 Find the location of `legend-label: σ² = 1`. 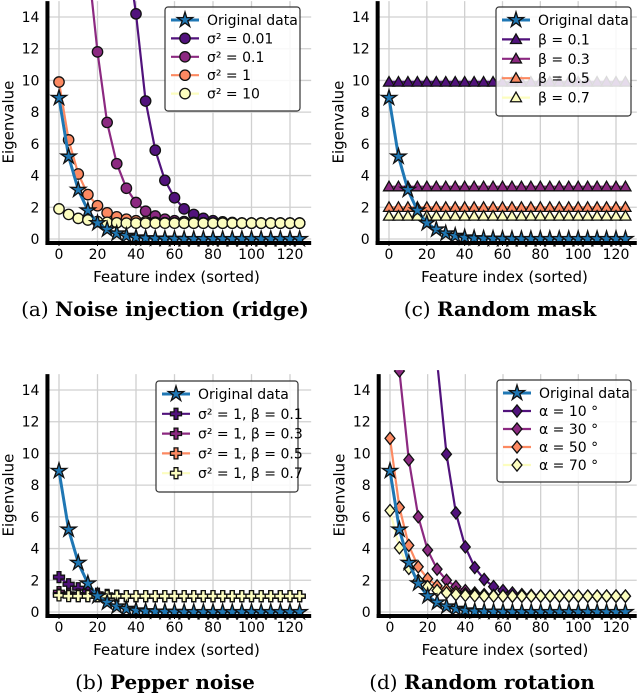

legend-label: σ² = 1 is located at coordinates (229, 76).